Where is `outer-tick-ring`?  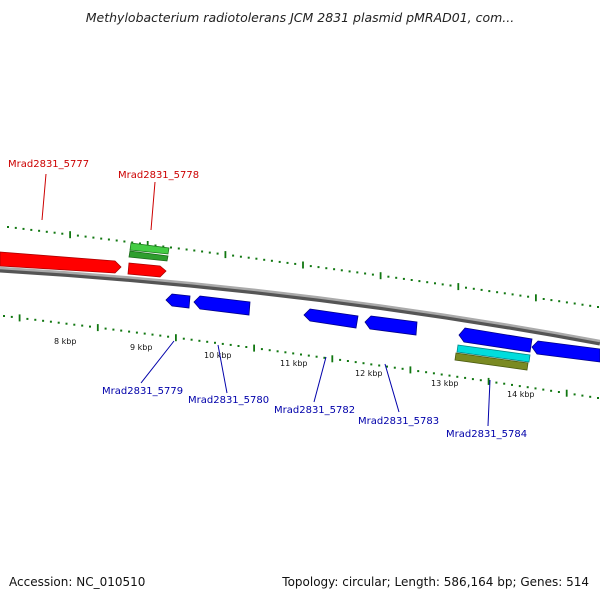
outer-tick-ring is located at coordinates (303, 267).